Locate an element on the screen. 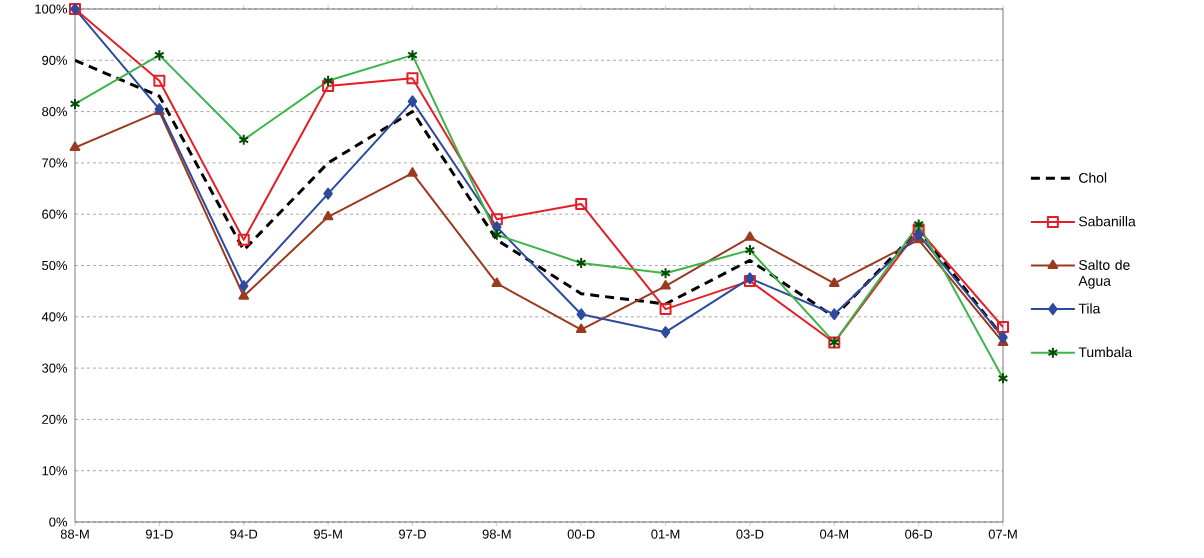  legend-label: Tila is located at coordinates (1089, 308).